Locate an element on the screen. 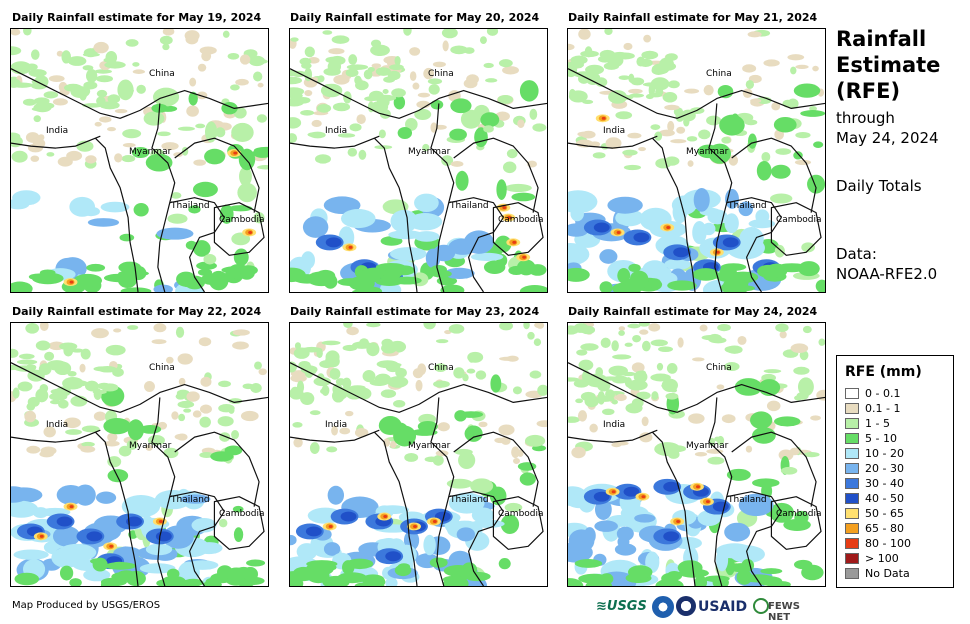  country-border-myanmar-east is located at coordinates (720, 491).